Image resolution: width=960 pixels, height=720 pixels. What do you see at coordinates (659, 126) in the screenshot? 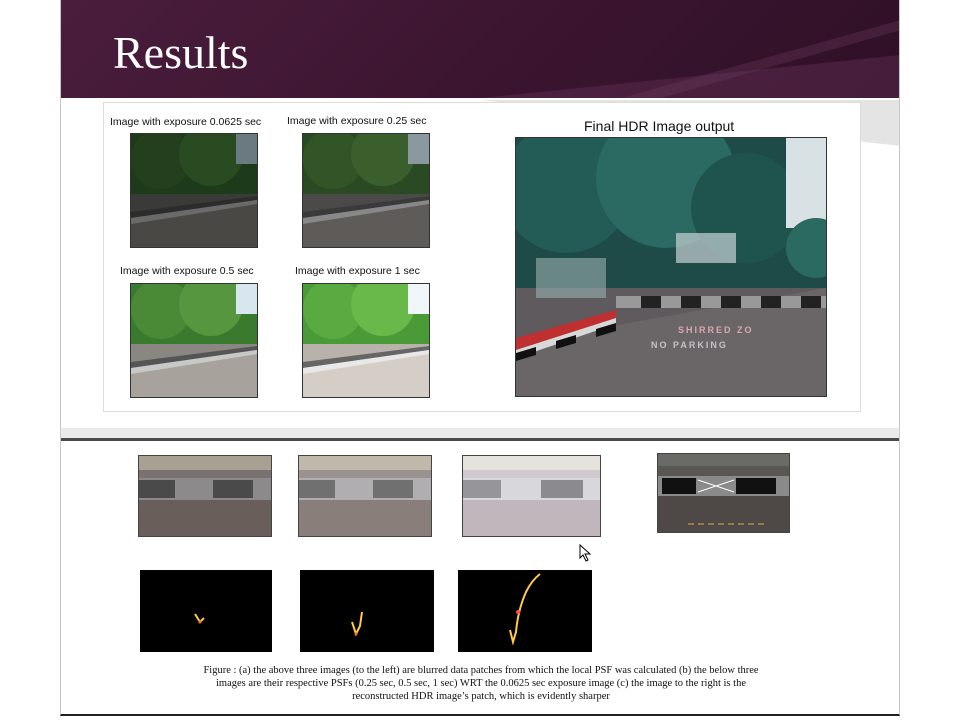
I see `hdr-caption: Final HDR Image output` at bounding box center [659, 126].